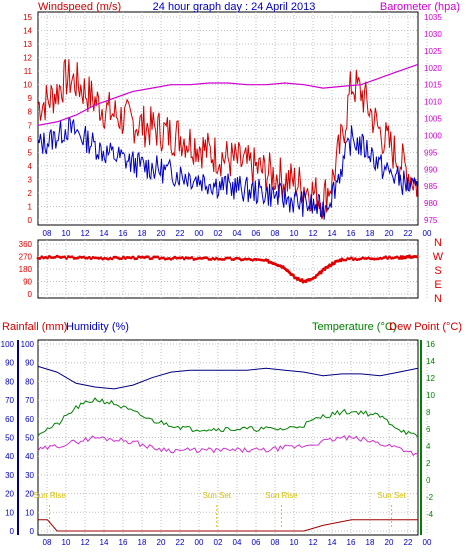 This screenshot has height=555, width=468. I want to click on barometer-tick-label: 1025, so click(433, 51).